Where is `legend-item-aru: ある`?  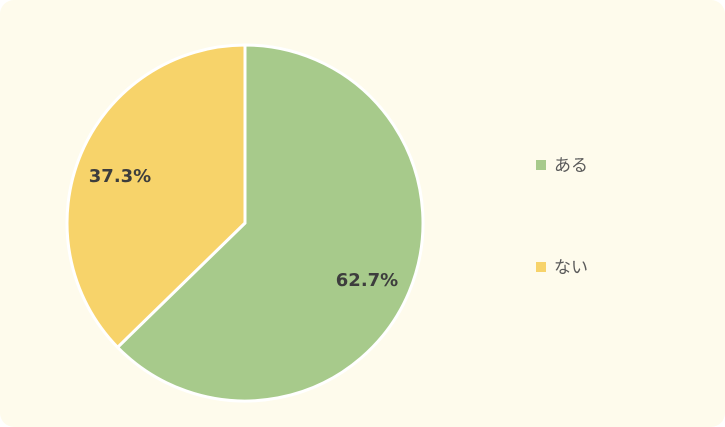
legend-item-aru: ある is located at coordinates (562, 164).